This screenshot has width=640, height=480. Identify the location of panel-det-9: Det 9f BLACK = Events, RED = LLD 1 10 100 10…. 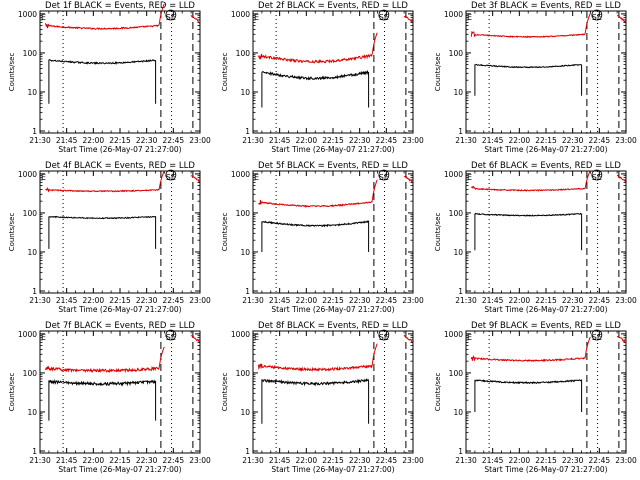
(535, 397).